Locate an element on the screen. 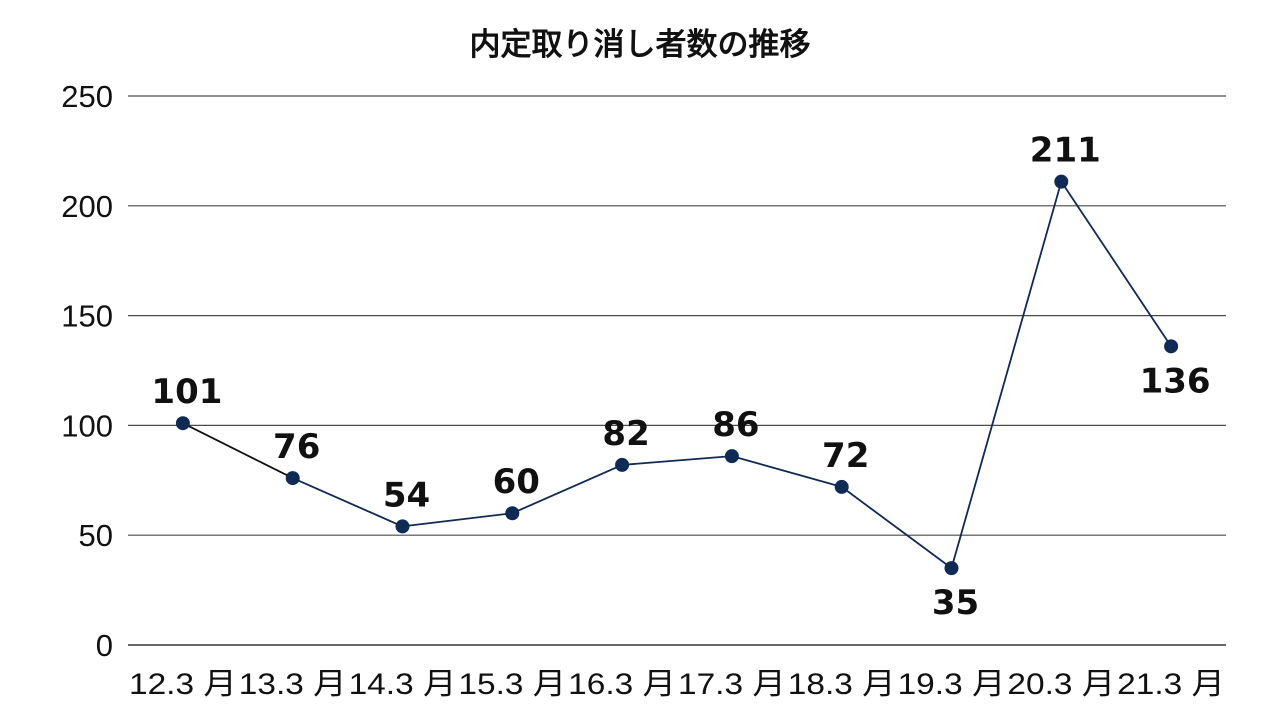  y-tick-label: 50 is located at coordinates (96, 535).